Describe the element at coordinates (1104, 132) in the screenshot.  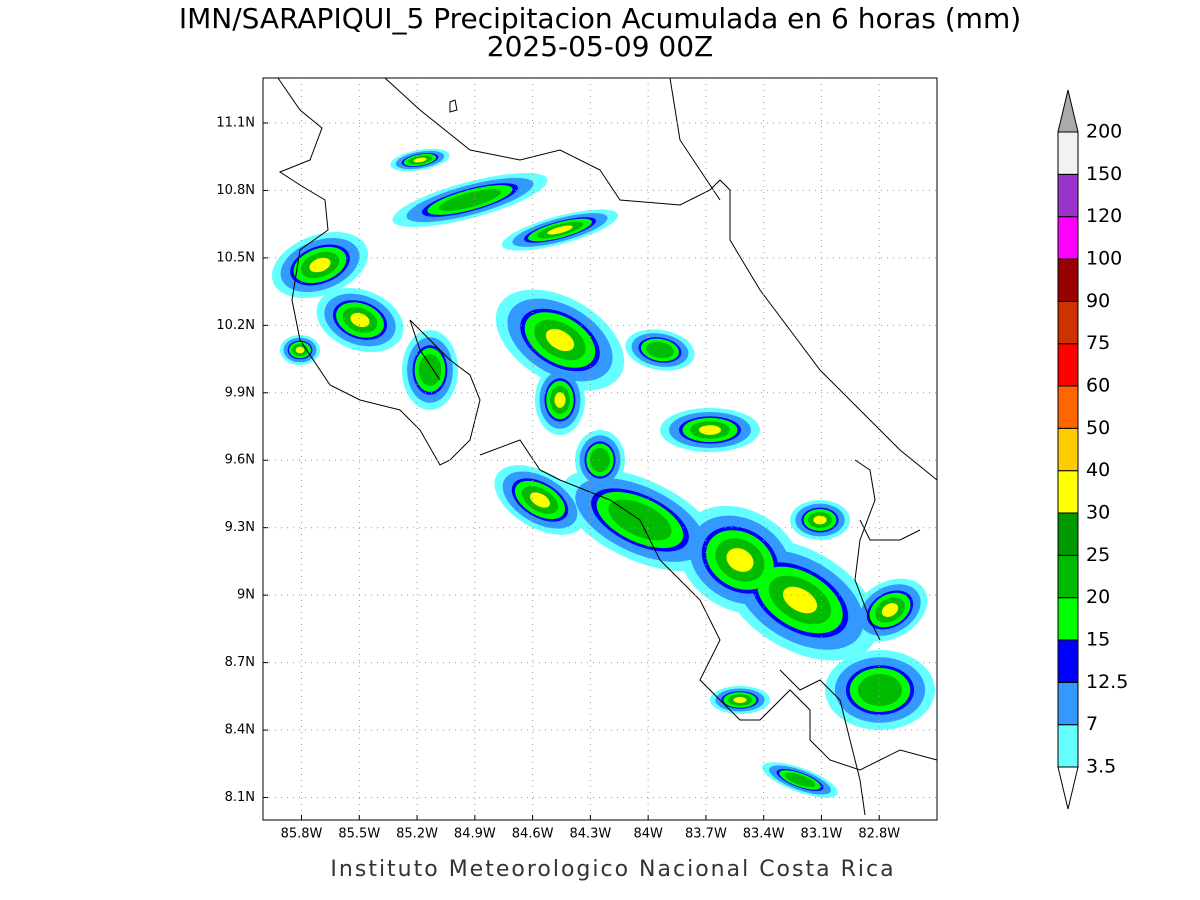
I see `colorbar-label: 200` at that location.